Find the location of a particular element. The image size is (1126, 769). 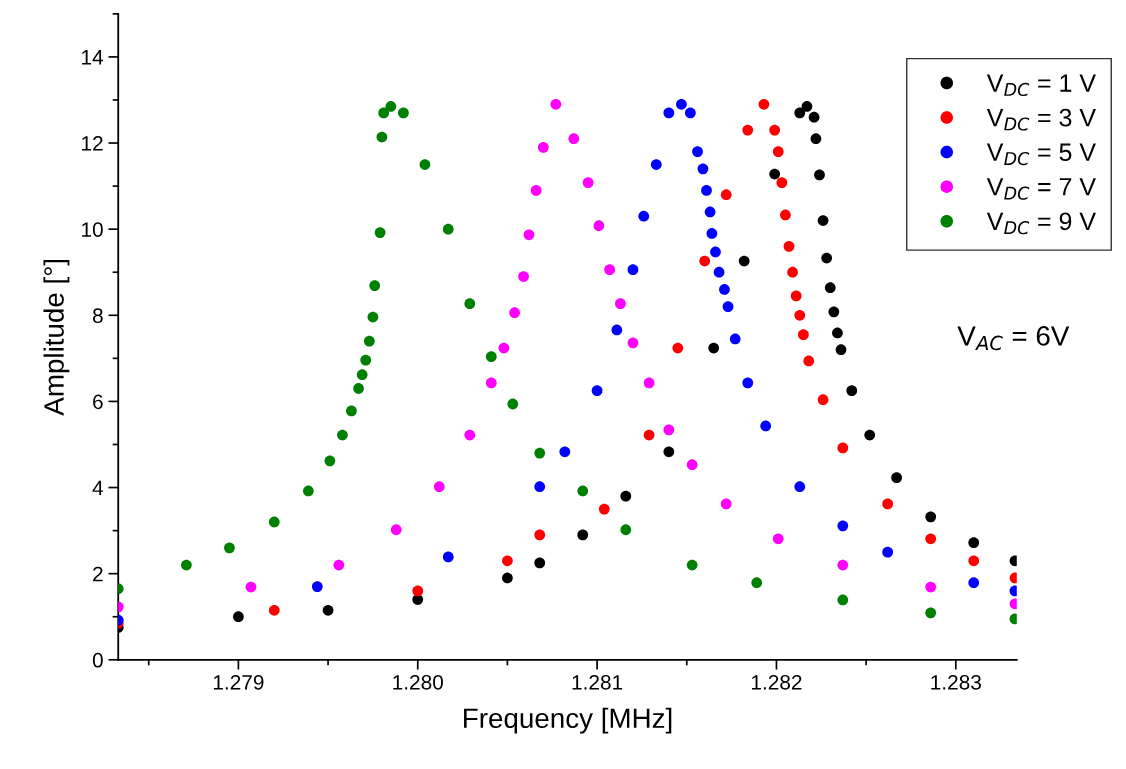

legend-label: V$_{DC}$ = 3 V is located at coordinates (1041, 119).